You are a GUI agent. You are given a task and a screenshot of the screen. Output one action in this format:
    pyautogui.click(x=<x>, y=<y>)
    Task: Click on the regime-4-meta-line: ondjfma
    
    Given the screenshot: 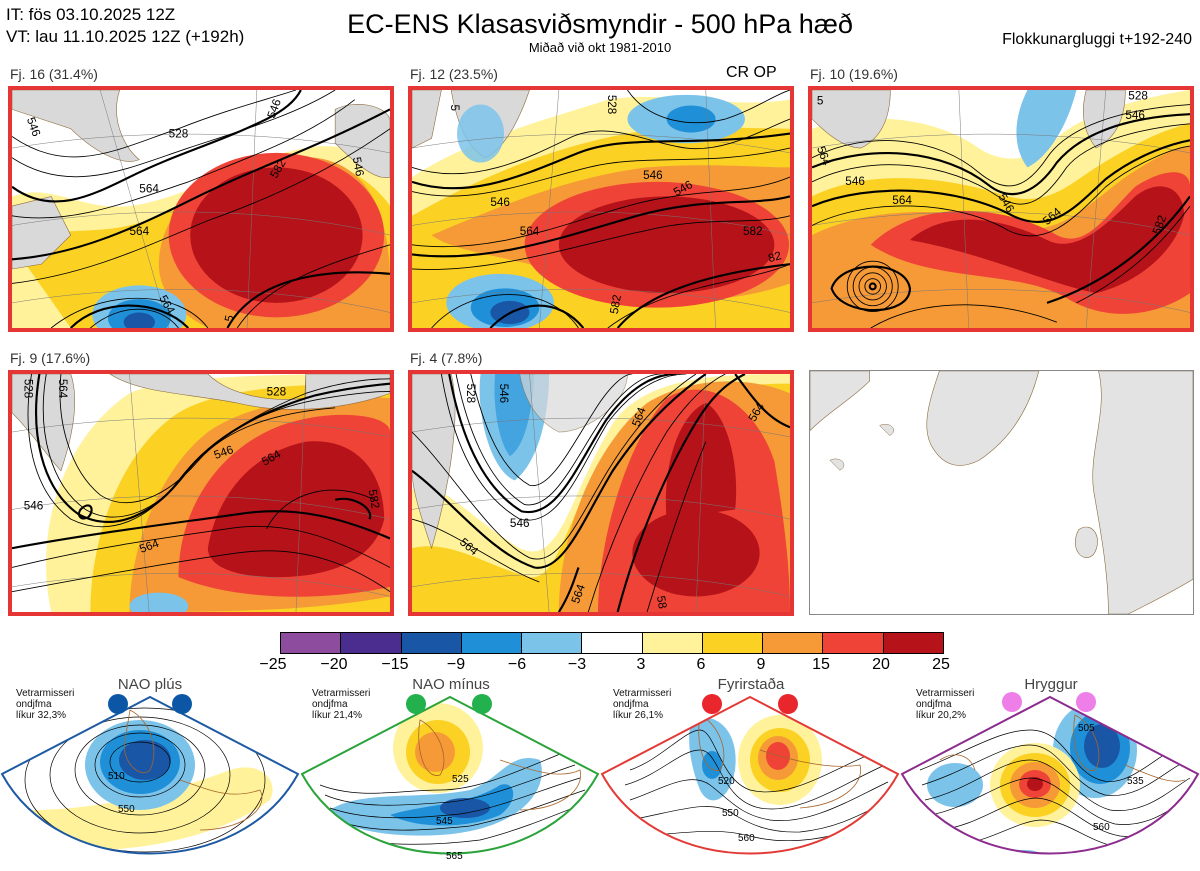 What is the action you would take?
    pyautogui.click(x=934, y=704)
    